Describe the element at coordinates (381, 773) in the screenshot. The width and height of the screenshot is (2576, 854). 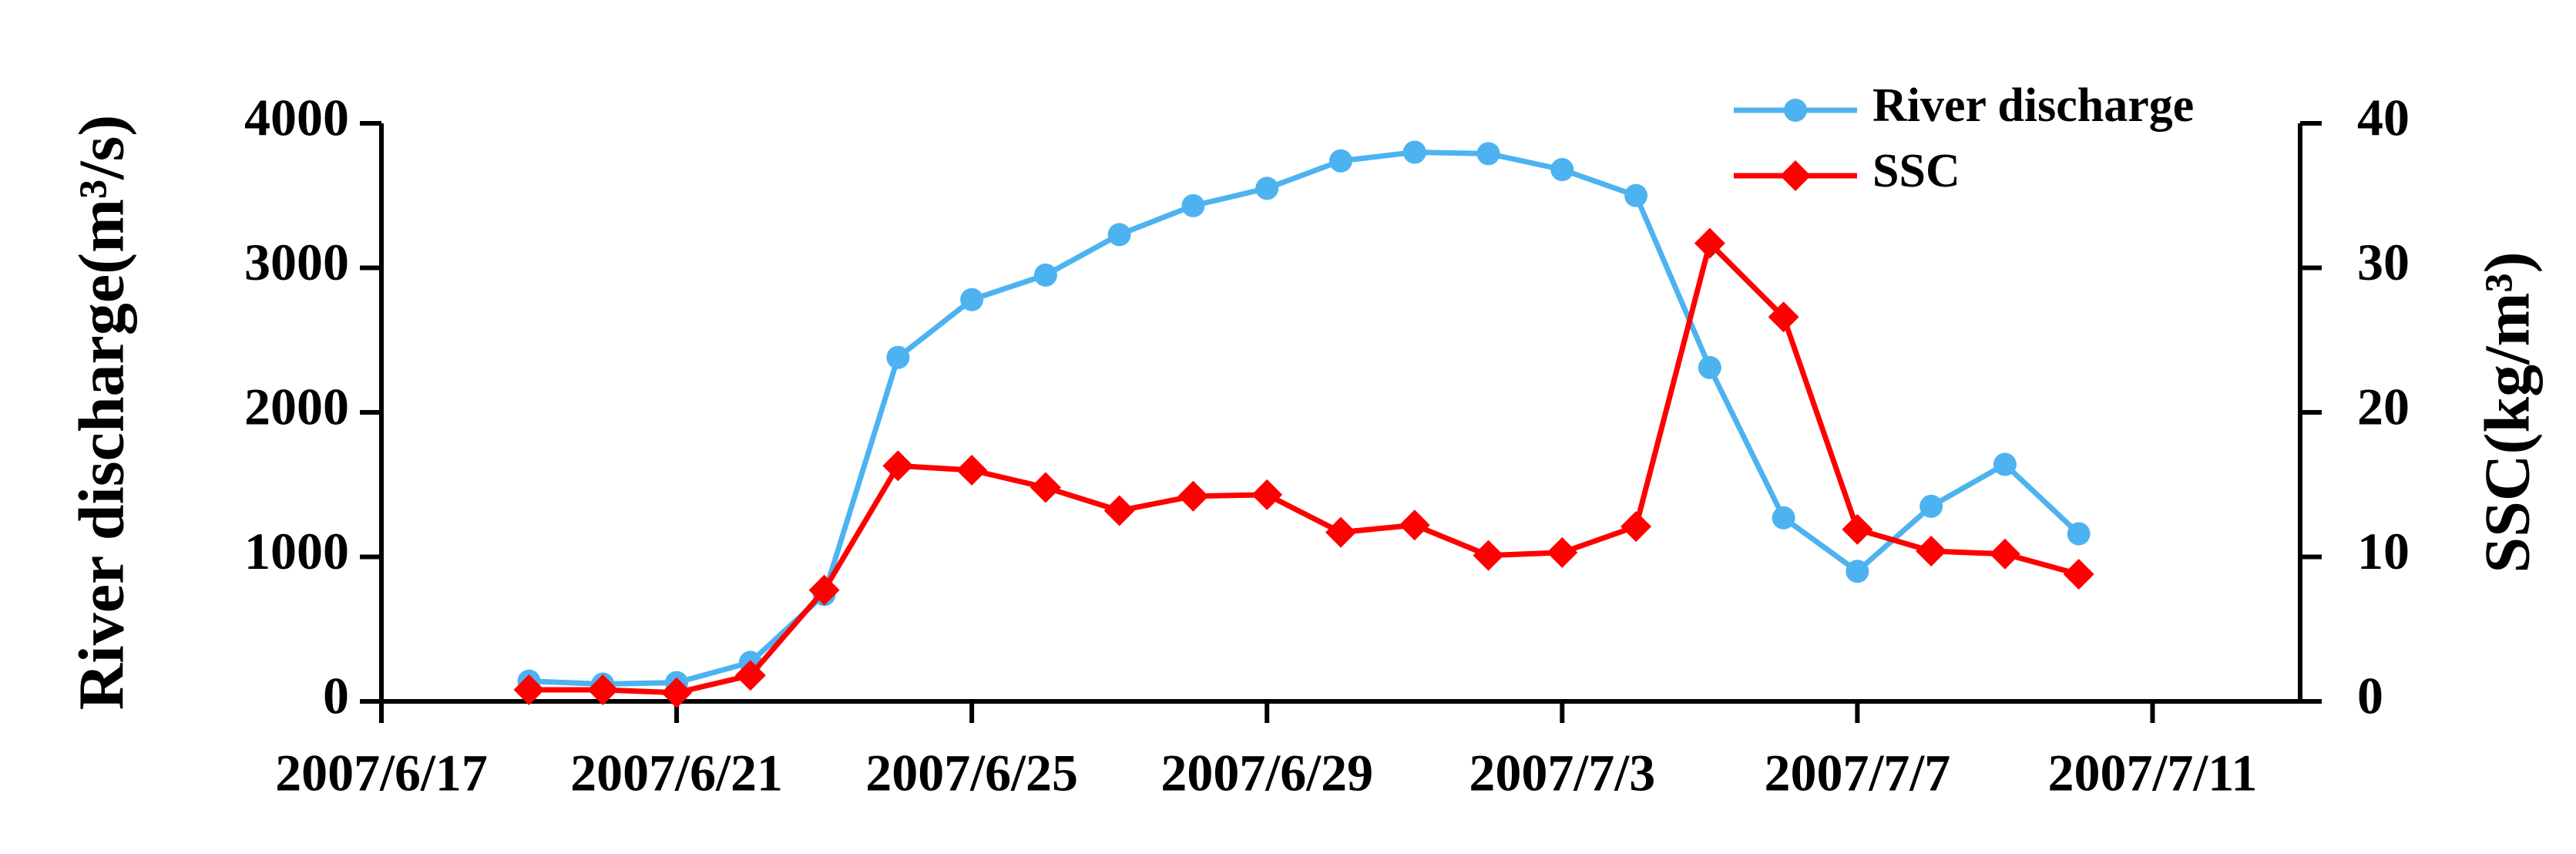
I see `x-tick-label: 2007/6/17` at that location.